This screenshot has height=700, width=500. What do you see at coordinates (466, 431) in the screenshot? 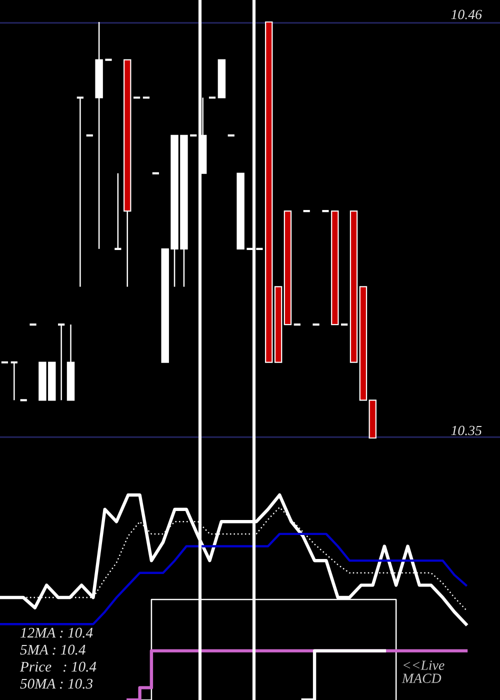
I see `y-tick-label: 10.35` at bounding box center [466, 431].